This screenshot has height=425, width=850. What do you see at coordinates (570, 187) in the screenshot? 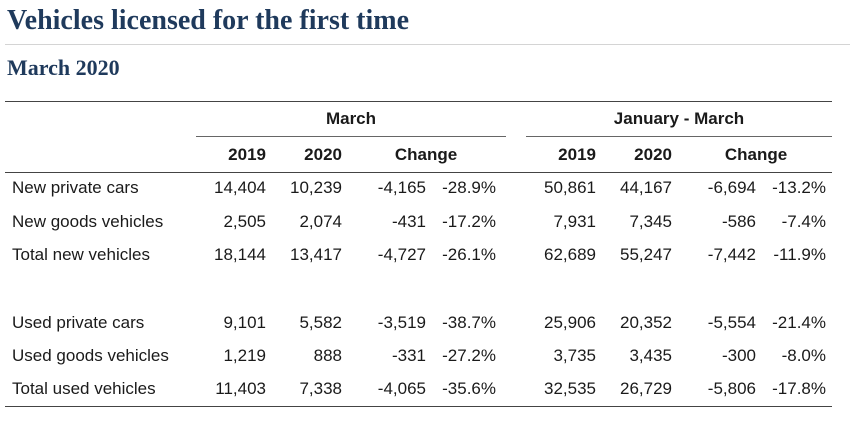
I see `table-cell: 50,861` at bounding box center [570, 187].